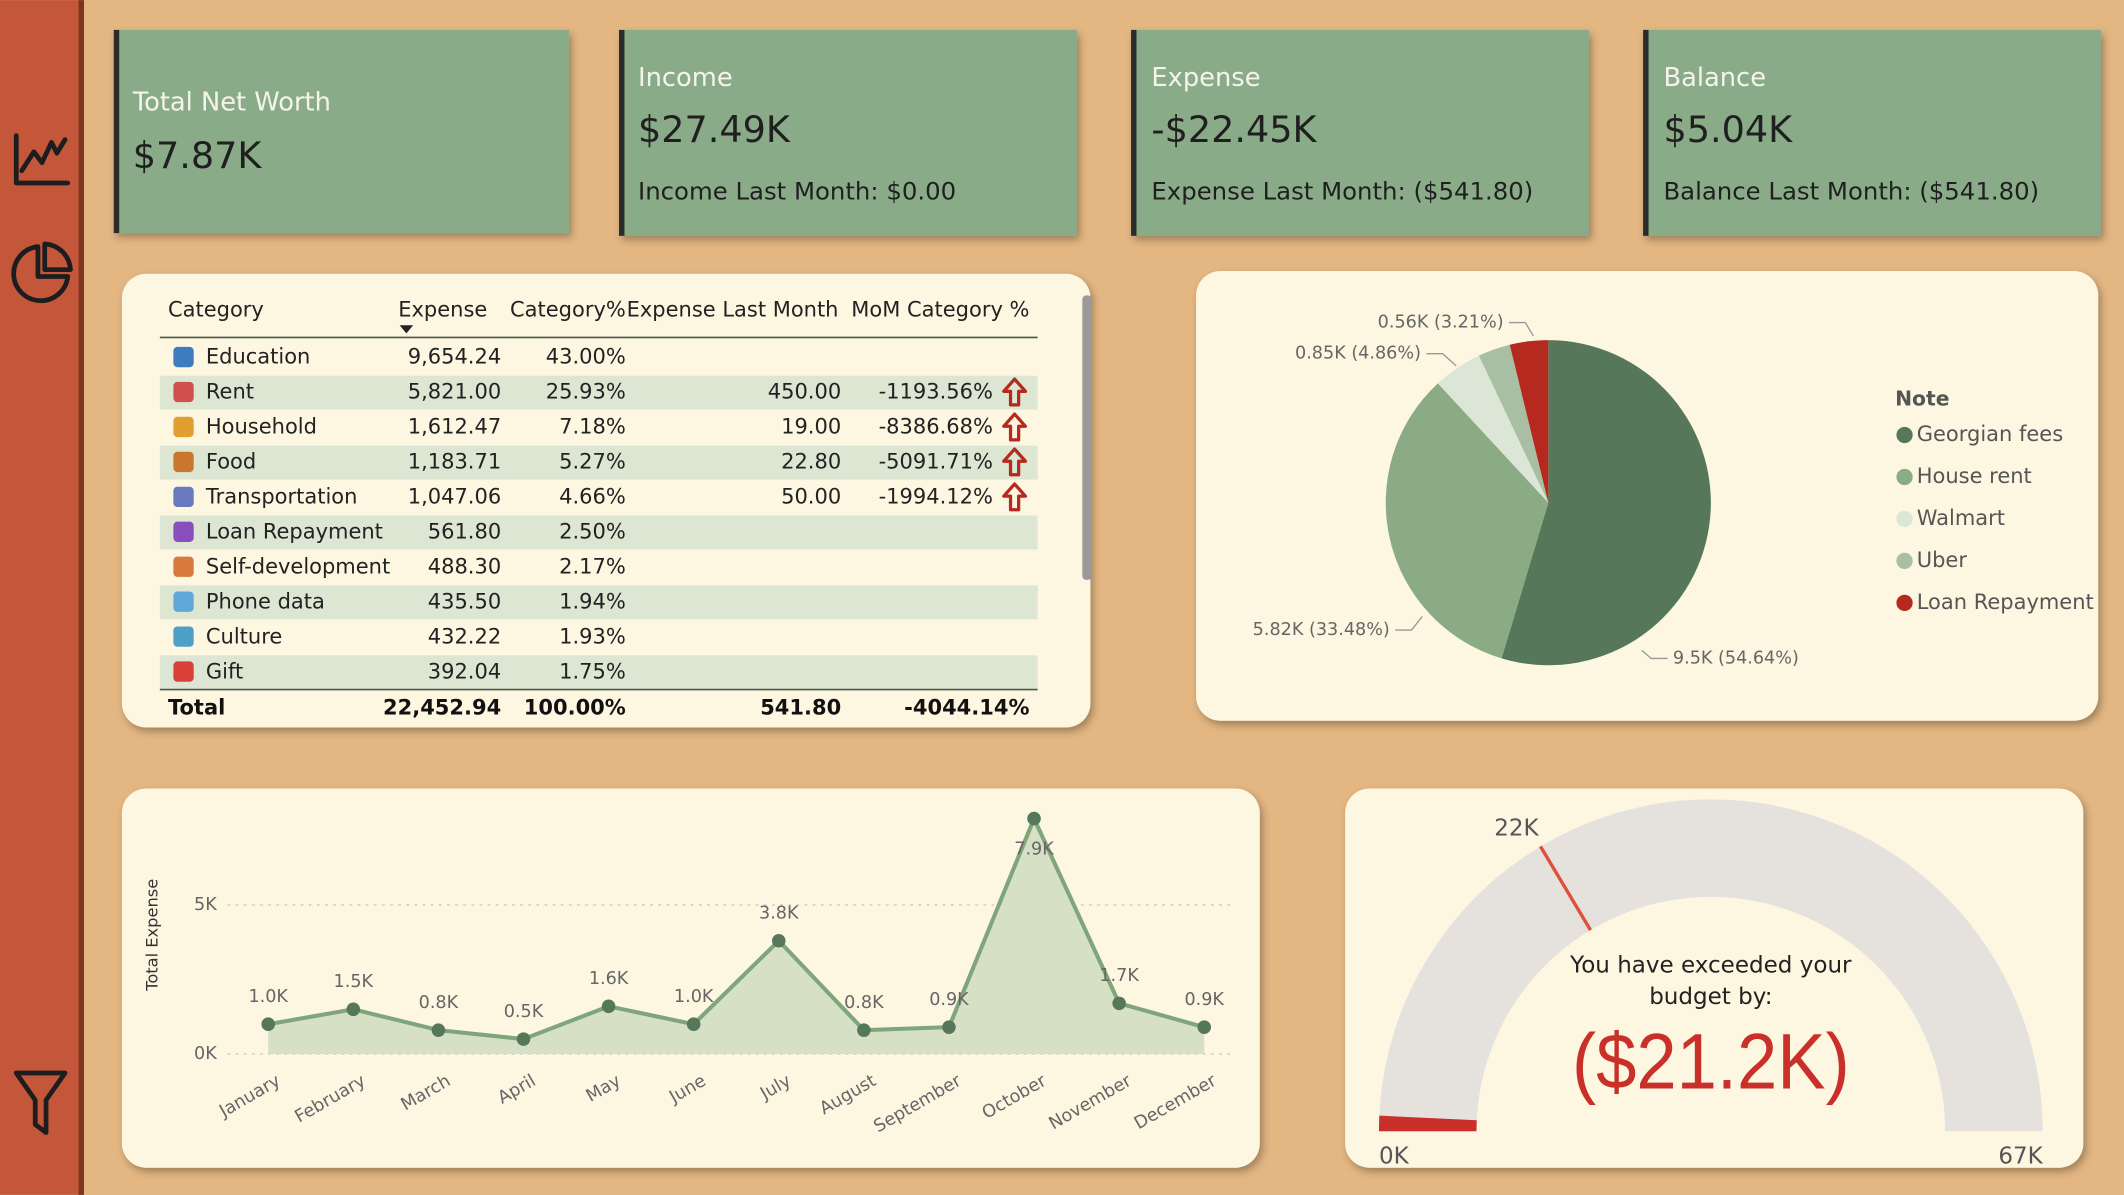 The height and width of the screenshot is (1195, 2124). What do you see at coordinates (586, 392) in the screenshot?
I see `table-cell: 25.93%` at bounding box center [586, 392].